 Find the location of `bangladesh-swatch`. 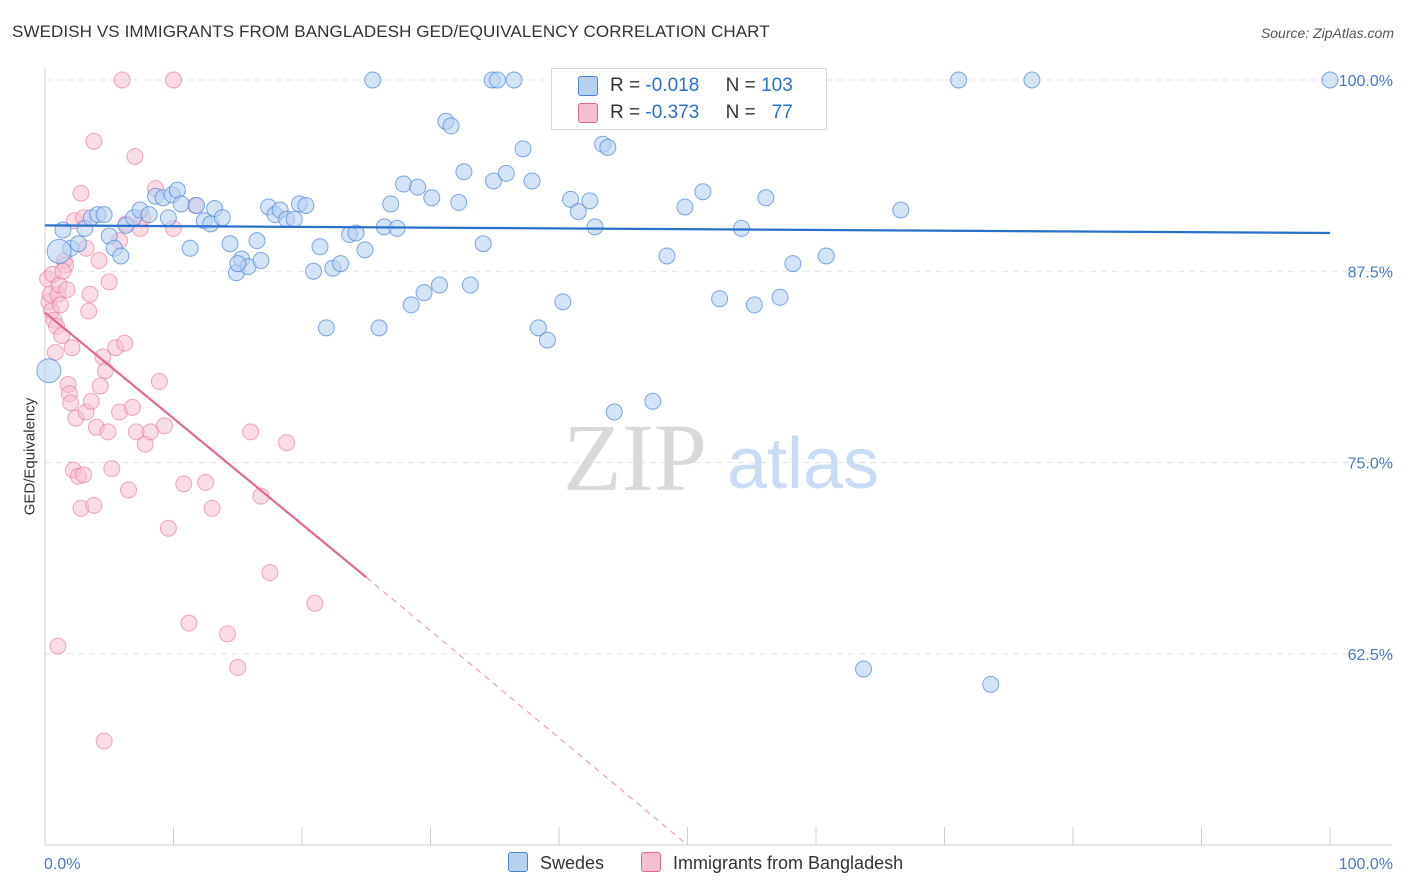

bangladesh-swatch is located at coordinates (651, 862).